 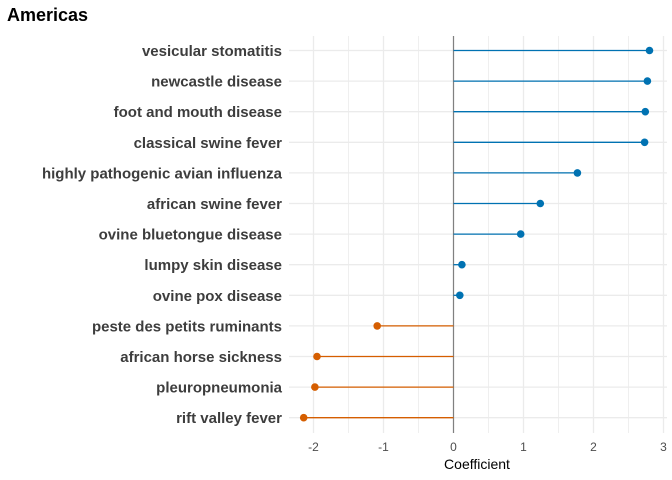 I want to click on x-tick-labels: -2 -1 0 1 2 3, so click(x=487, y=447).